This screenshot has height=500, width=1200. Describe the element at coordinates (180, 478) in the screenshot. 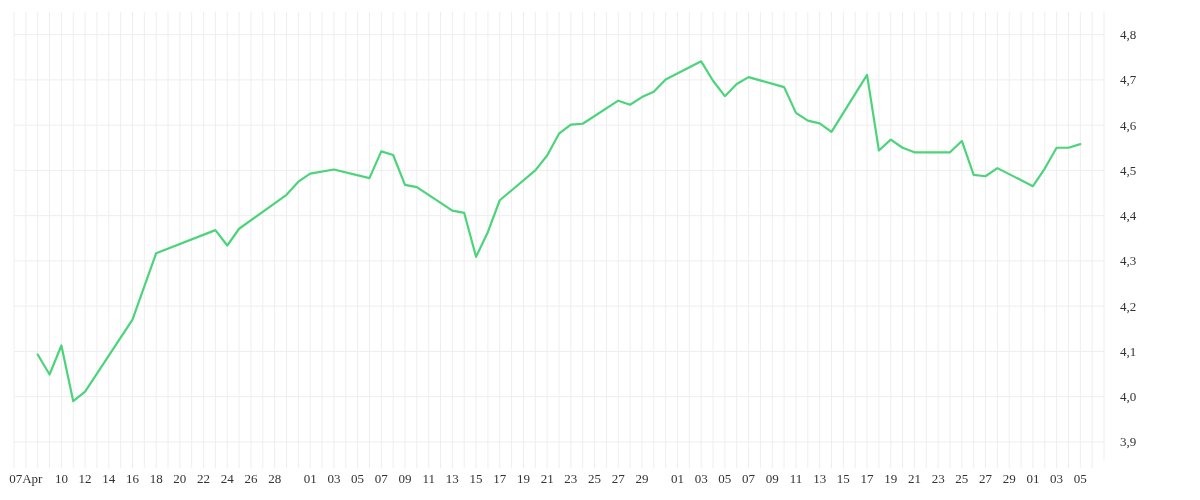

I see `x-tick-label: 20` at that location.